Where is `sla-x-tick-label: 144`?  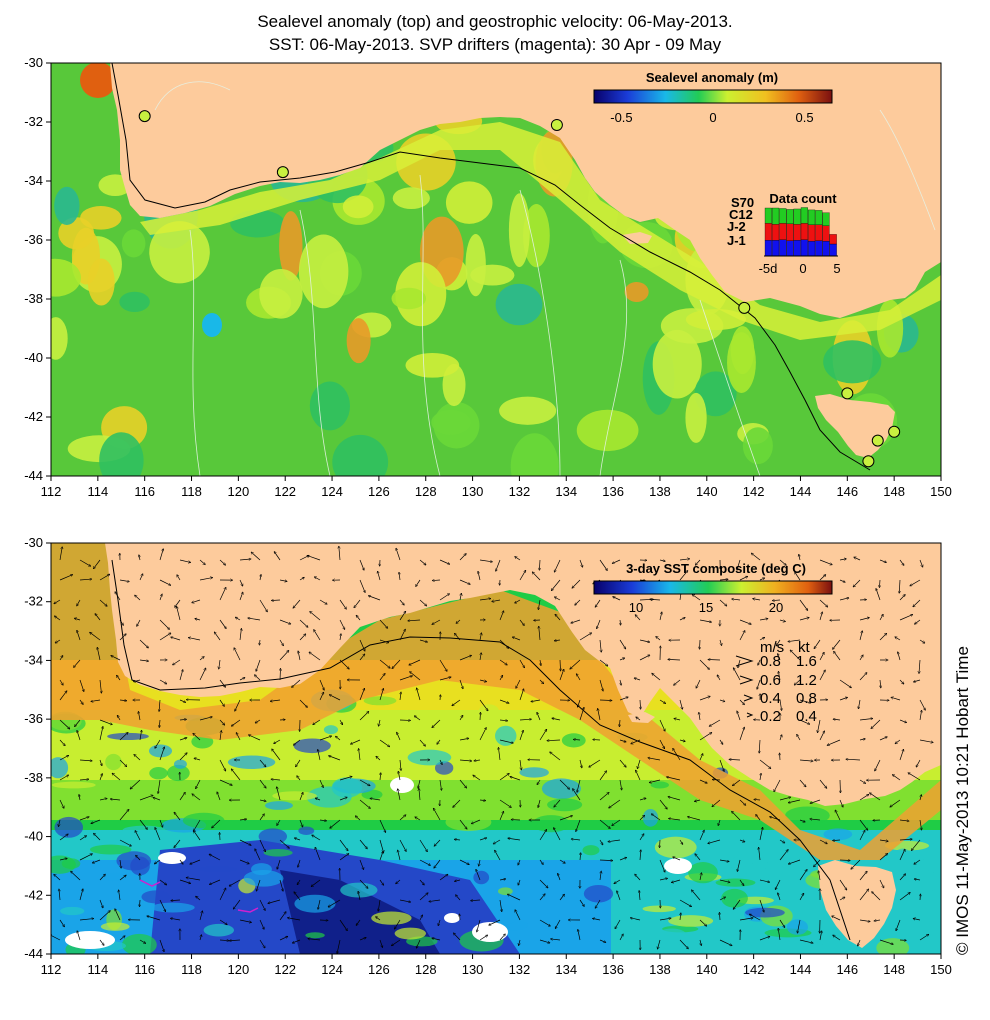
sla-x-tick-label: 144 is located at coordinates (801, 491).